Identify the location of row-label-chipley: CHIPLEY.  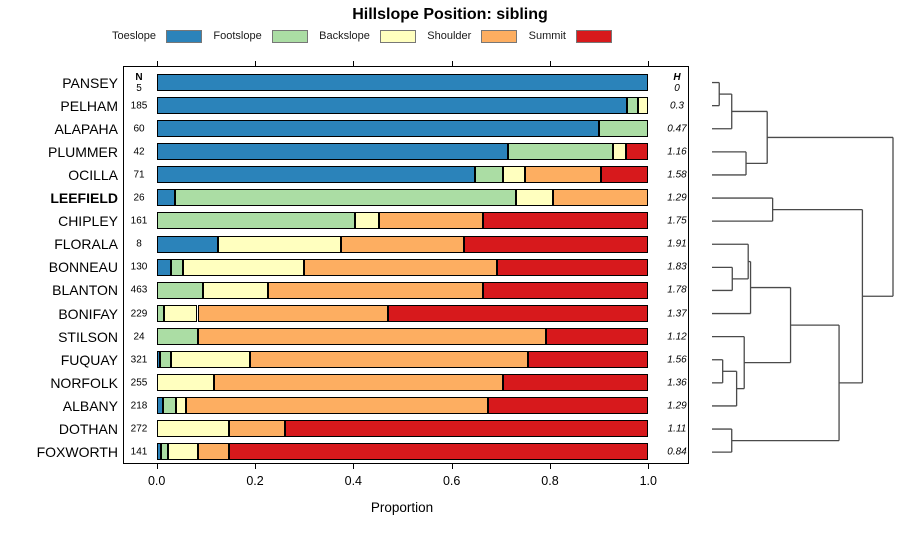
(88, 221).